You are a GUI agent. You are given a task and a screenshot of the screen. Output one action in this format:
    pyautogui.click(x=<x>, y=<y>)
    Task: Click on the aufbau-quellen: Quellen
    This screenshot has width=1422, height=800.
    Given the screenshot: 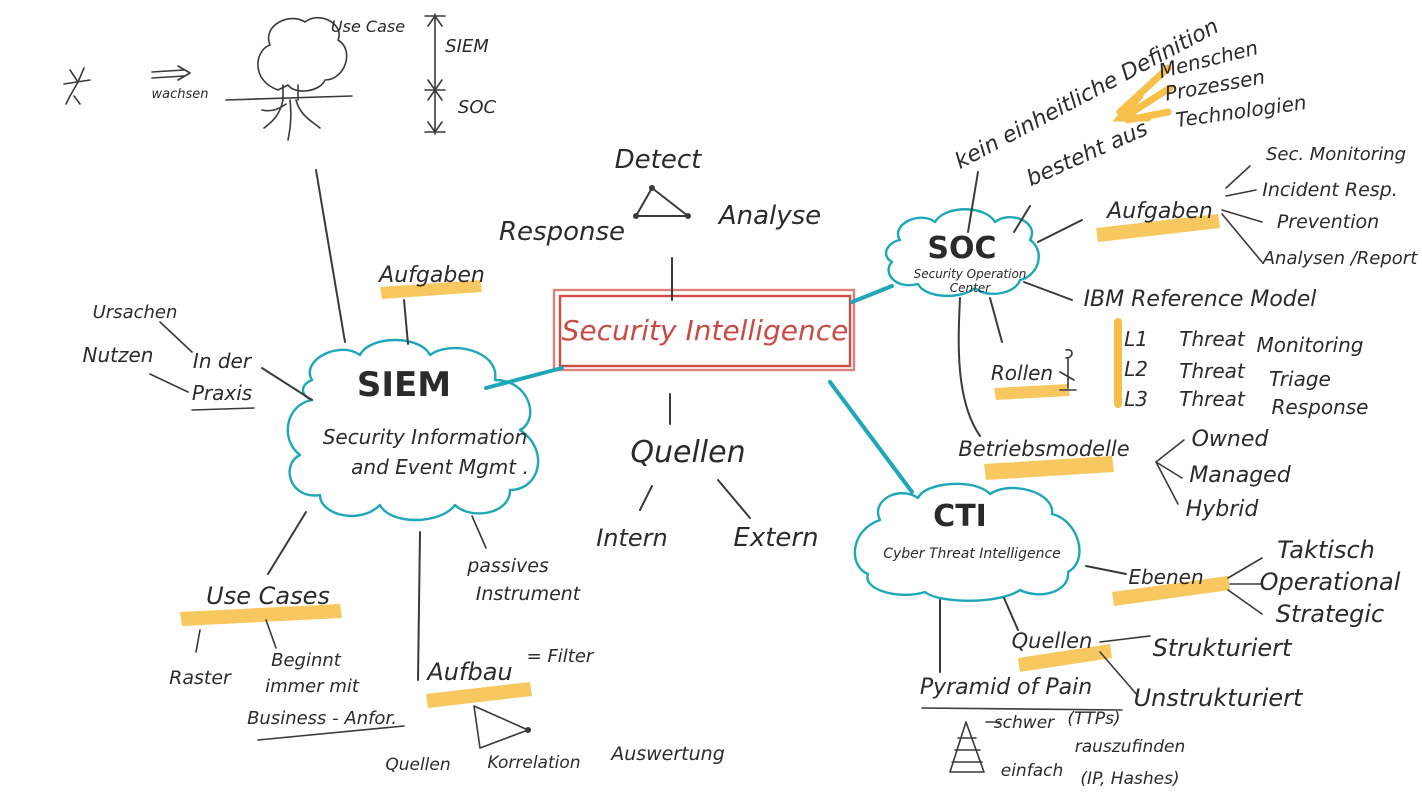 What is the action you would take?
    pyautogui.click(x=417, y=765)
    